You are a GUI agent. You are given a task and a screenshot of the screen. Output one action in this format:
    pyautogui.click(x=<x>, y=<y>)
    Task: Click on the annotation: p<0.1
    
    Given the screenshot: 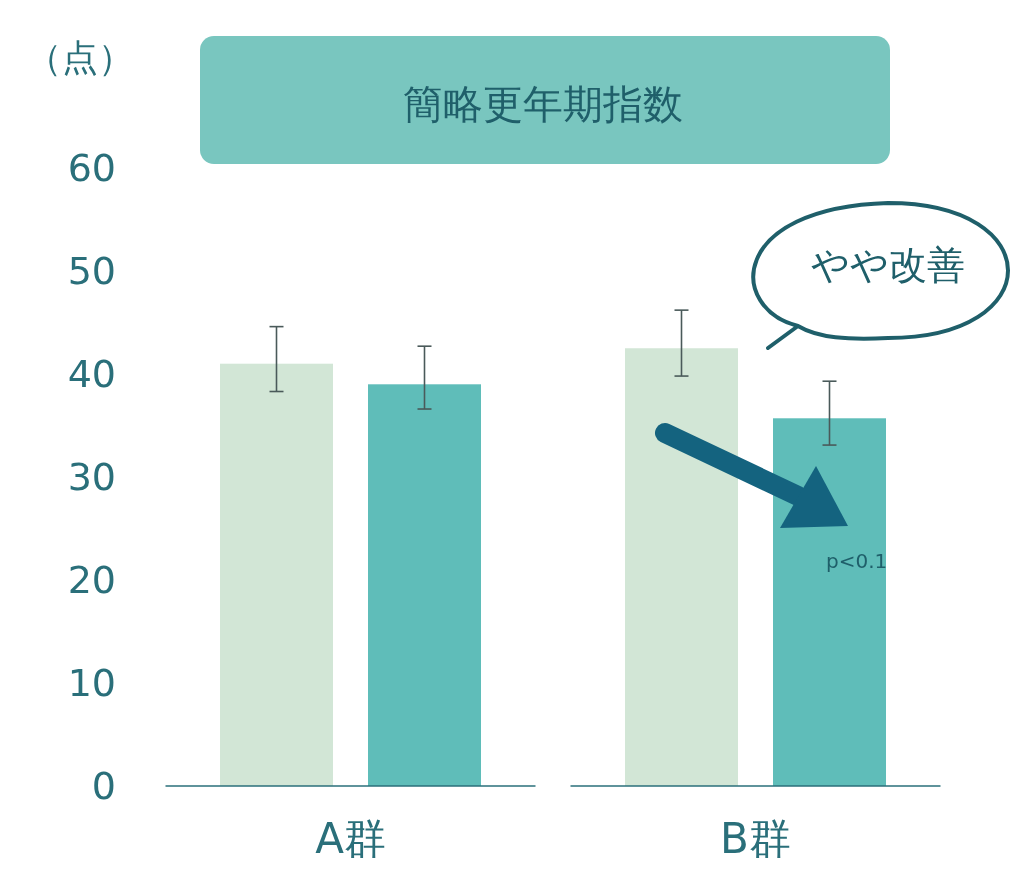 What is the action you would take?
    pyautogui.click(x=857, y=561)
    